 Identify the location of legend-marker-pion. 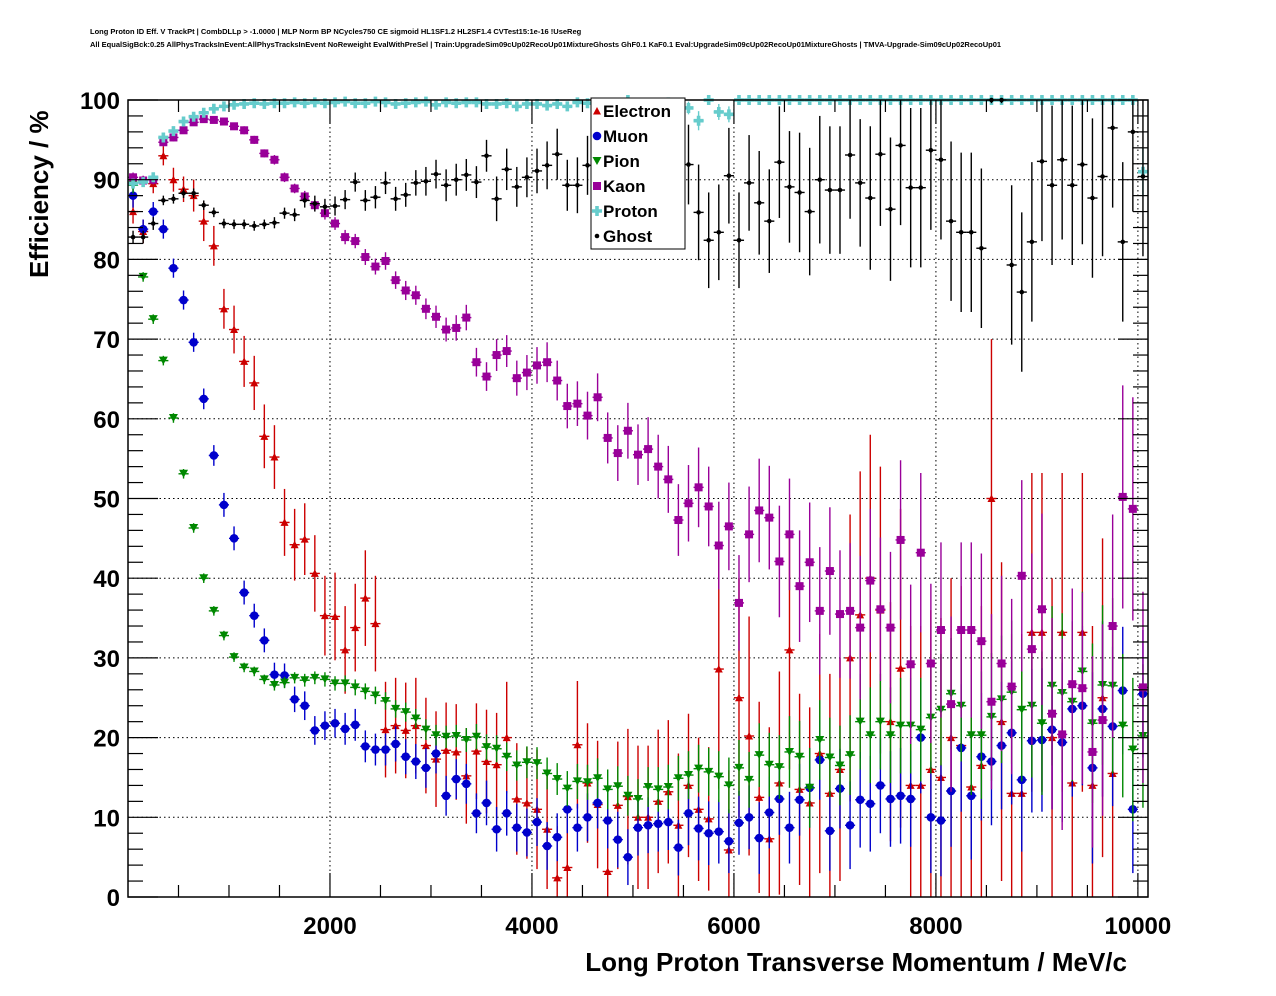
(597, 161).